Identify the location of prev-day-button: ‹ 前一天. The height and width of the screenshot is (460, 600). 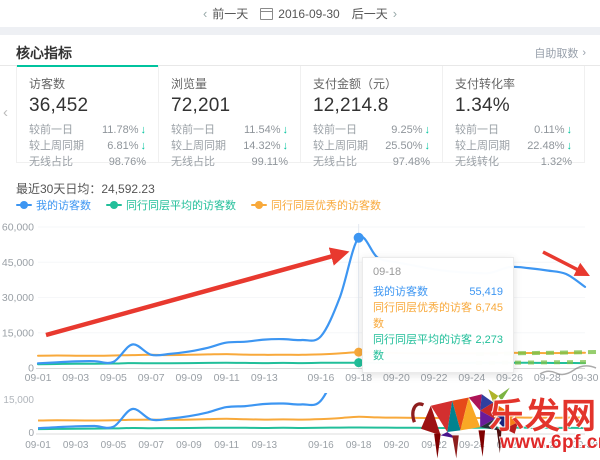
(225, 13).